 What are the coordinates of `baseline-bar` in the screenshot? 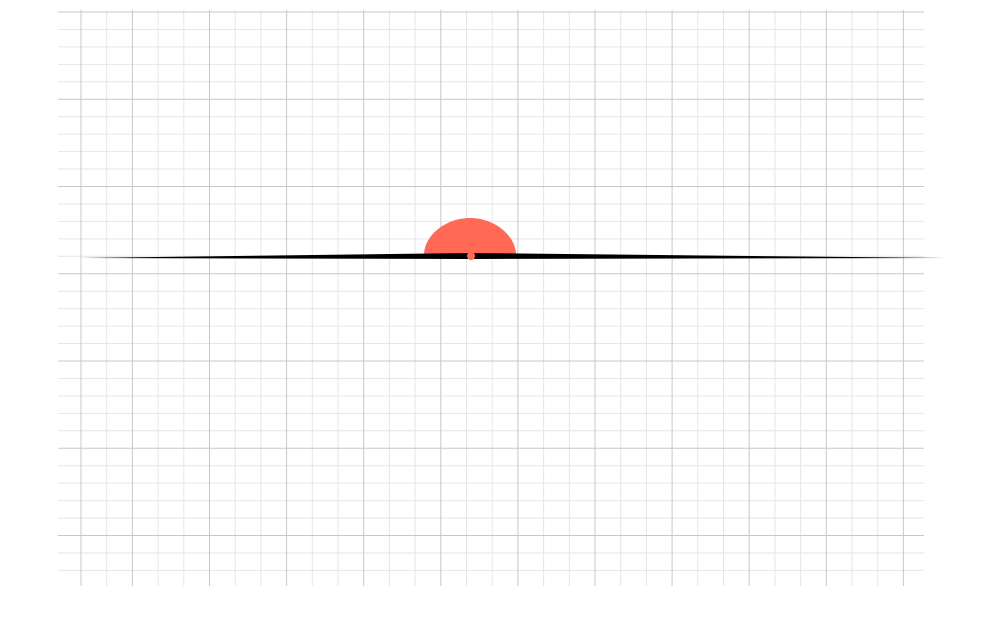 It's located at (513, 256).